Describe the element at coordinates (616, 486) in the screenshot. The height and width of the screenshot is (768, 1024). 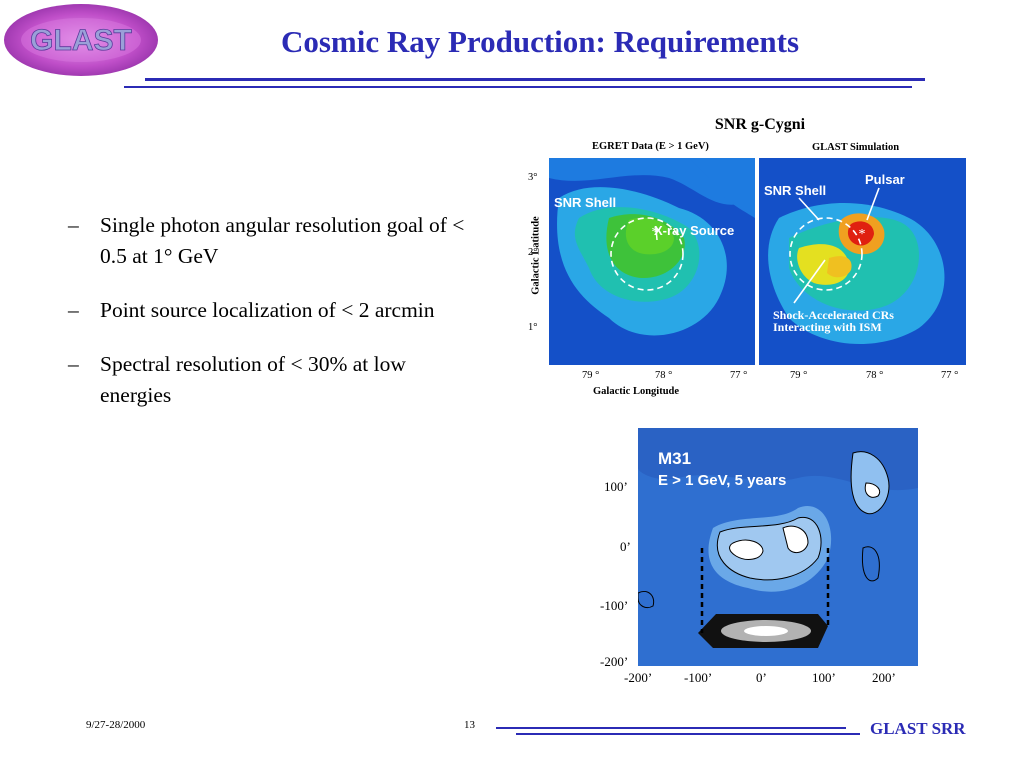
I see `m31-y-tick: 100’` at that location.